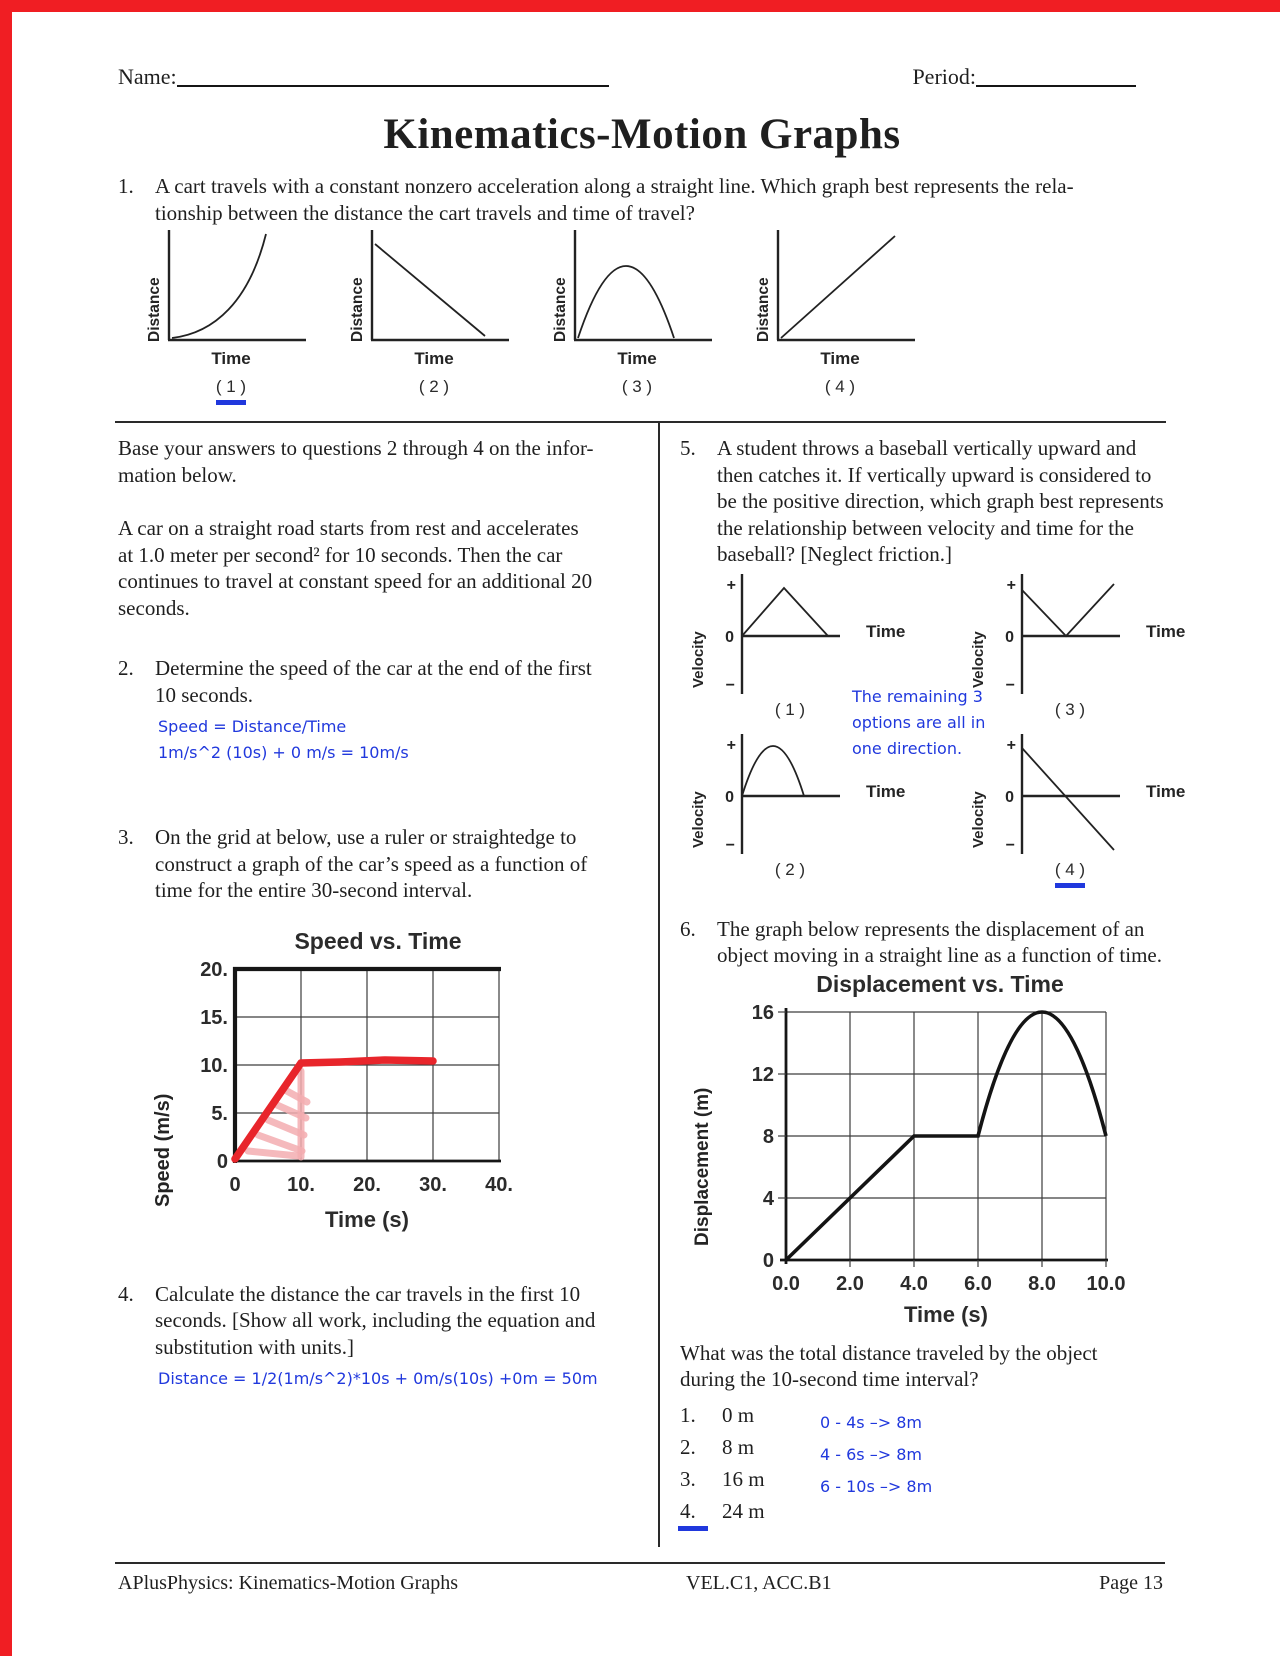  I want to click on question-2-number: 2., so click(126, 668).